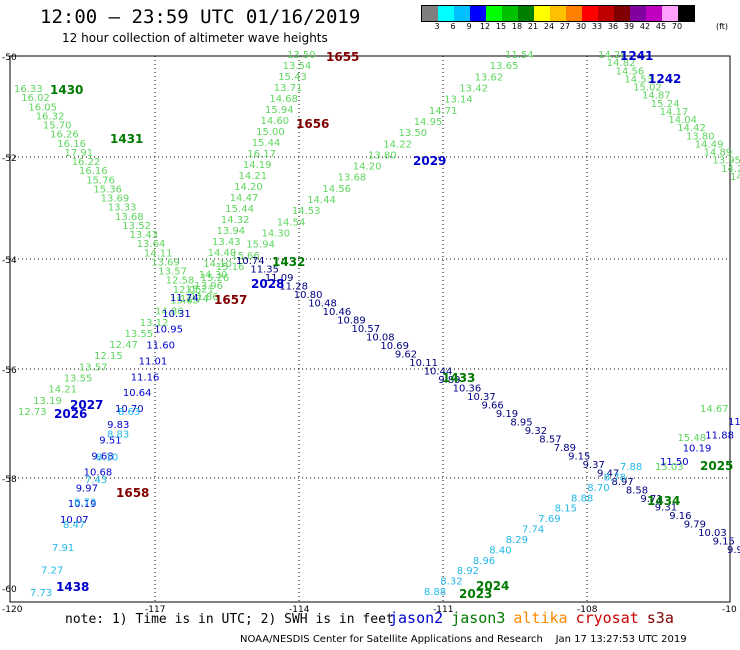 The height and width of the screenshot is (650, 740). What do you see at coordinates (308, 295) in the screenshot?
I see `swh-value: 10.80` at bounding box center [308, 295].